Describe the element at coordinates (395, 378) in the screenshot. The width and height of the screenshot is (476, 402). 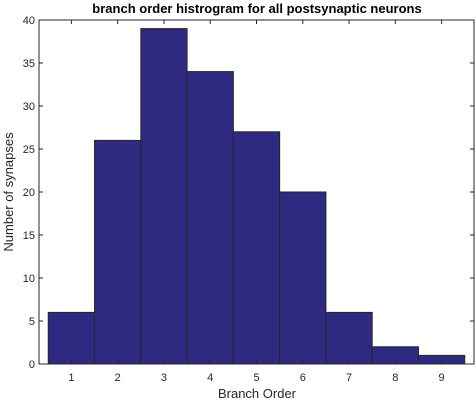
I see `x-tick-label: 8` at that location.